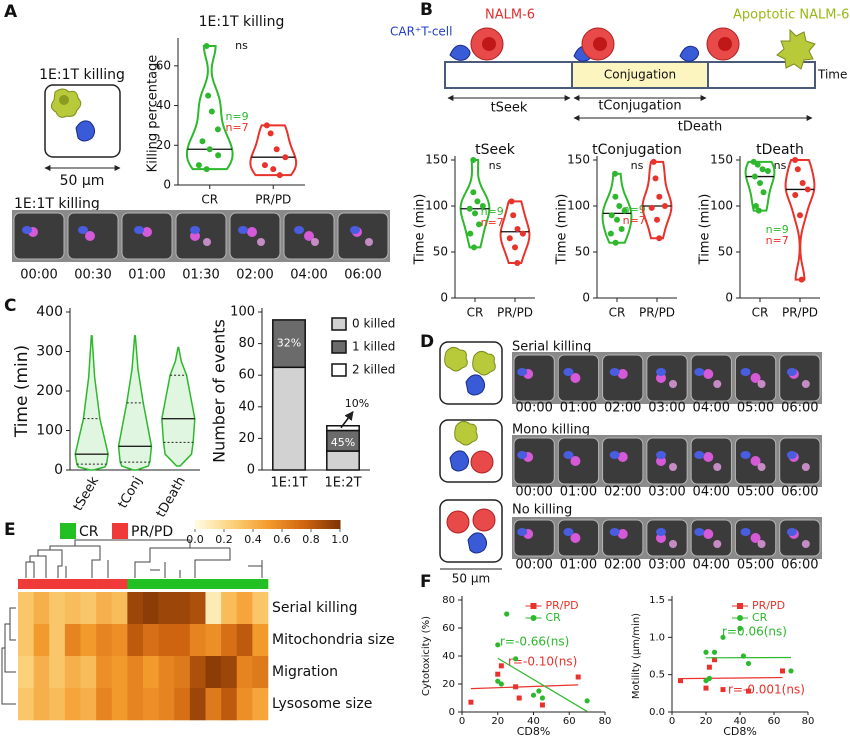  I want to click on annotation: 45%, so click(343, 442).